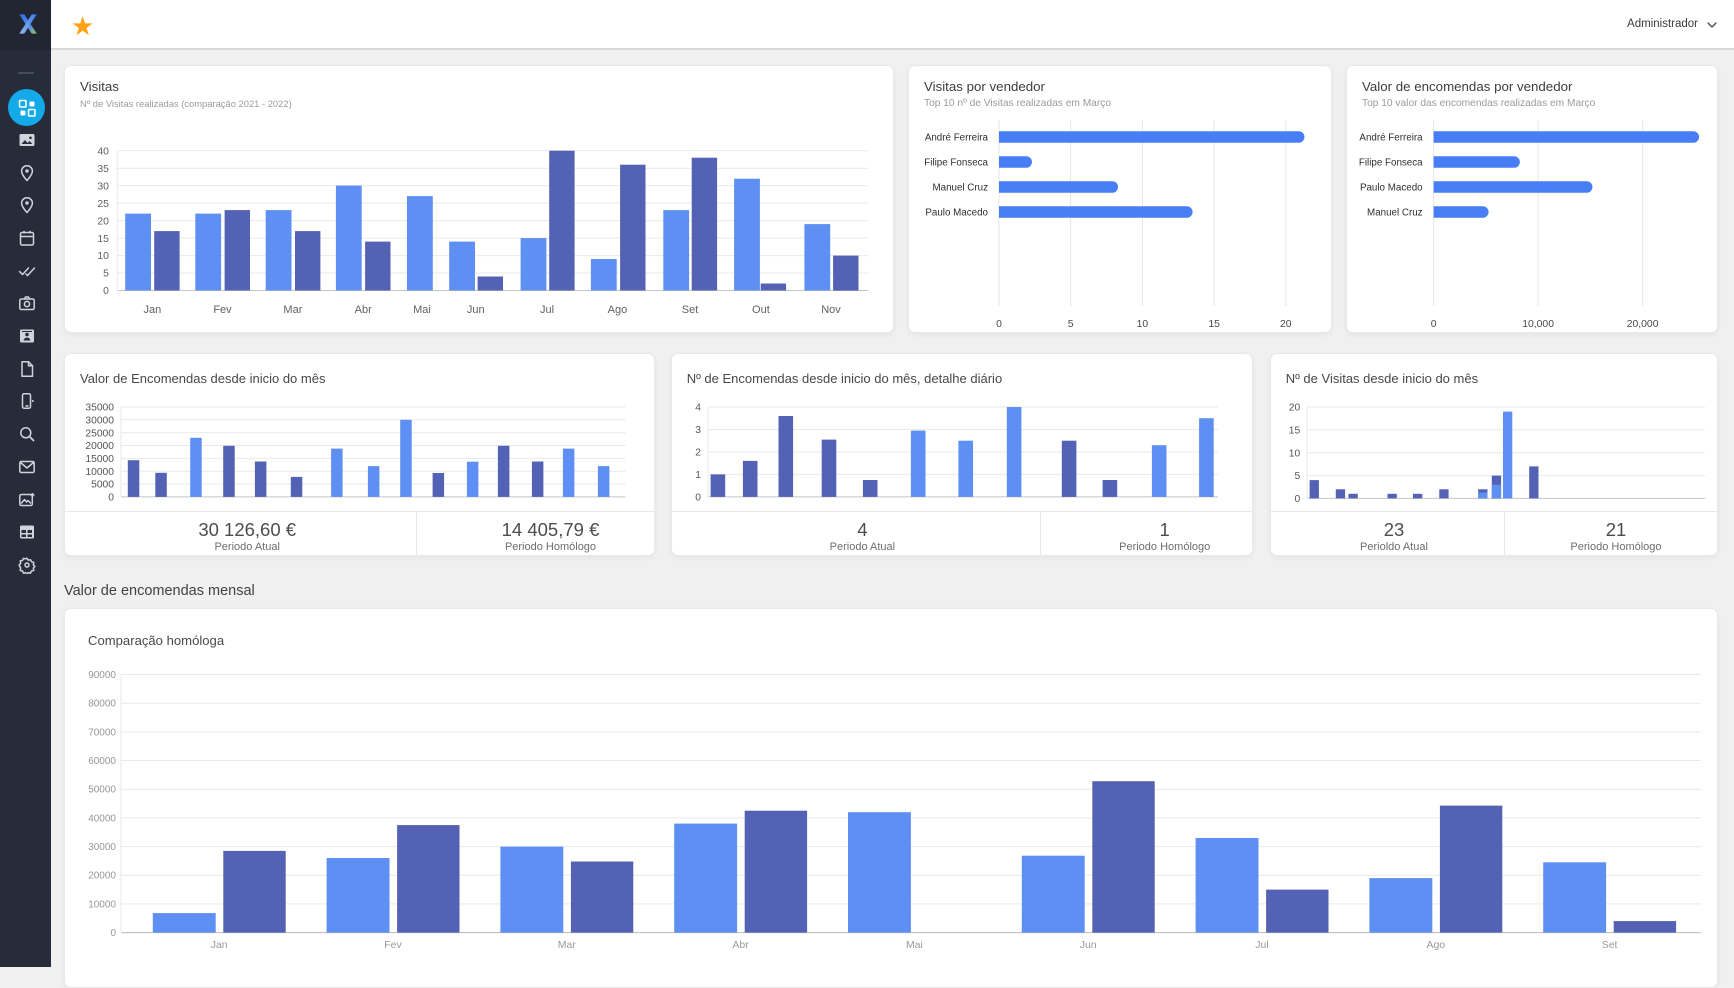  What do you see at coordinates (102, 675) in the screenshot?
I see `svg-text: 90000` at bounding box center [102, 675].